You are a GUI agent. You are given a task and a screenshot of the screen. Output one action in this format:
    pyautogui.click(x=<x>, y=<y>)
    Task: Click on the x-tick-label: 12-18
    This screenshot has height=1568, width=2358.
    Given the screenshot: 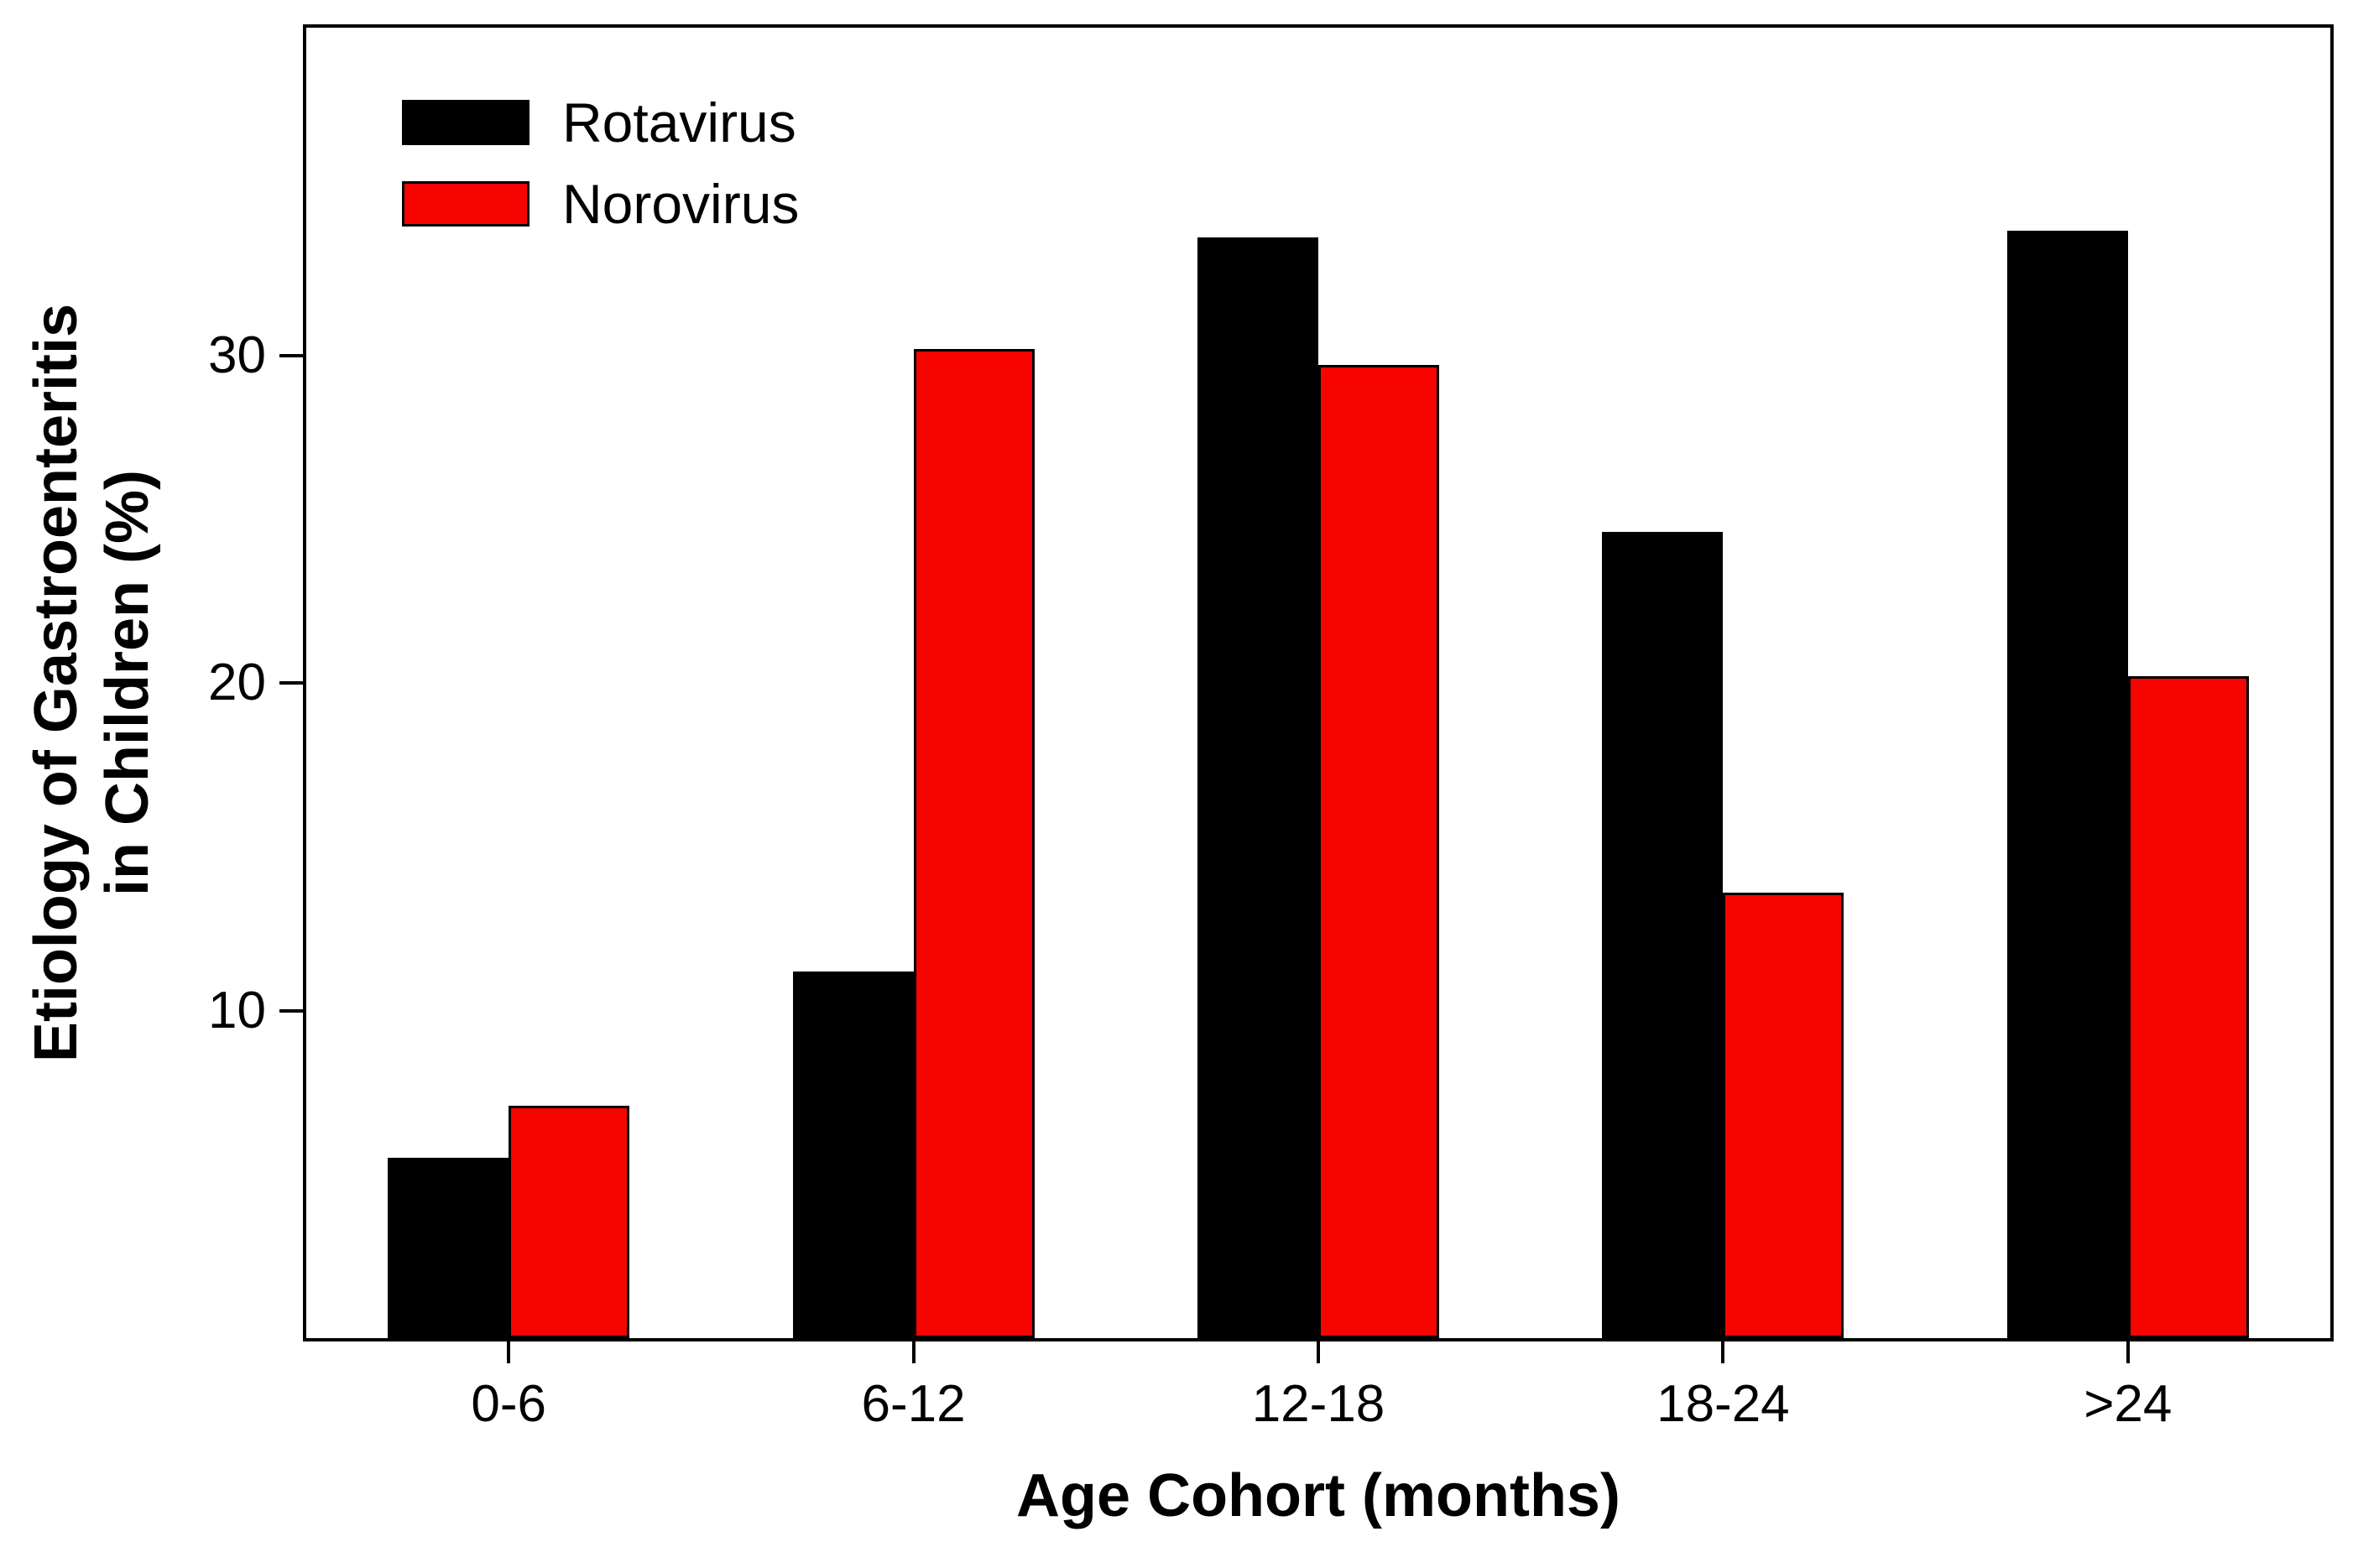 What is the action you would take?
    pyautogui.click(x=1318, y=1404)
    